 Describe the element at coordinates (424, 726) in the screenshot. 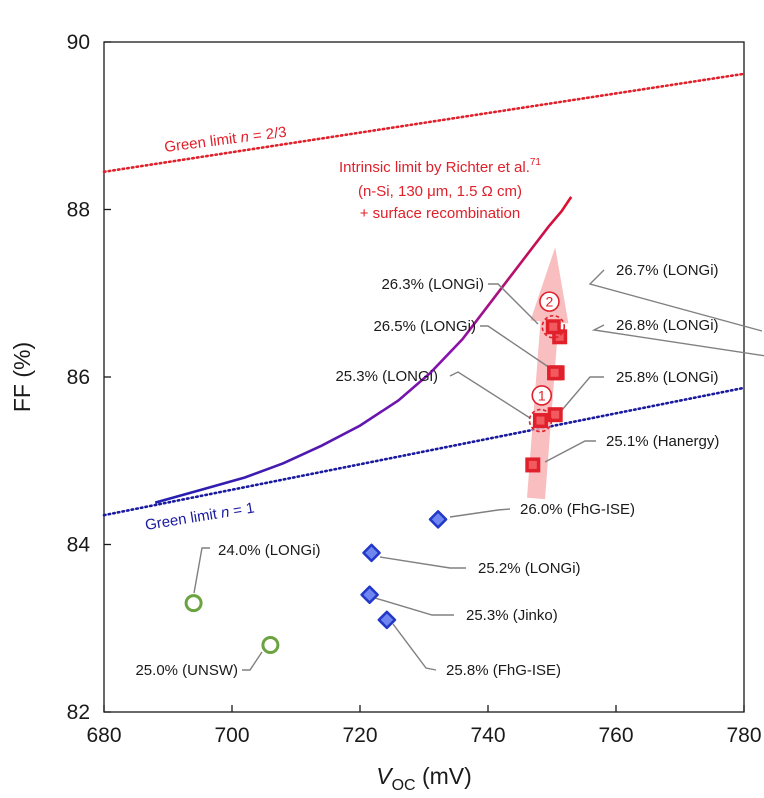

I see `x-axis: 680 700 720 740 760 780` at that location.